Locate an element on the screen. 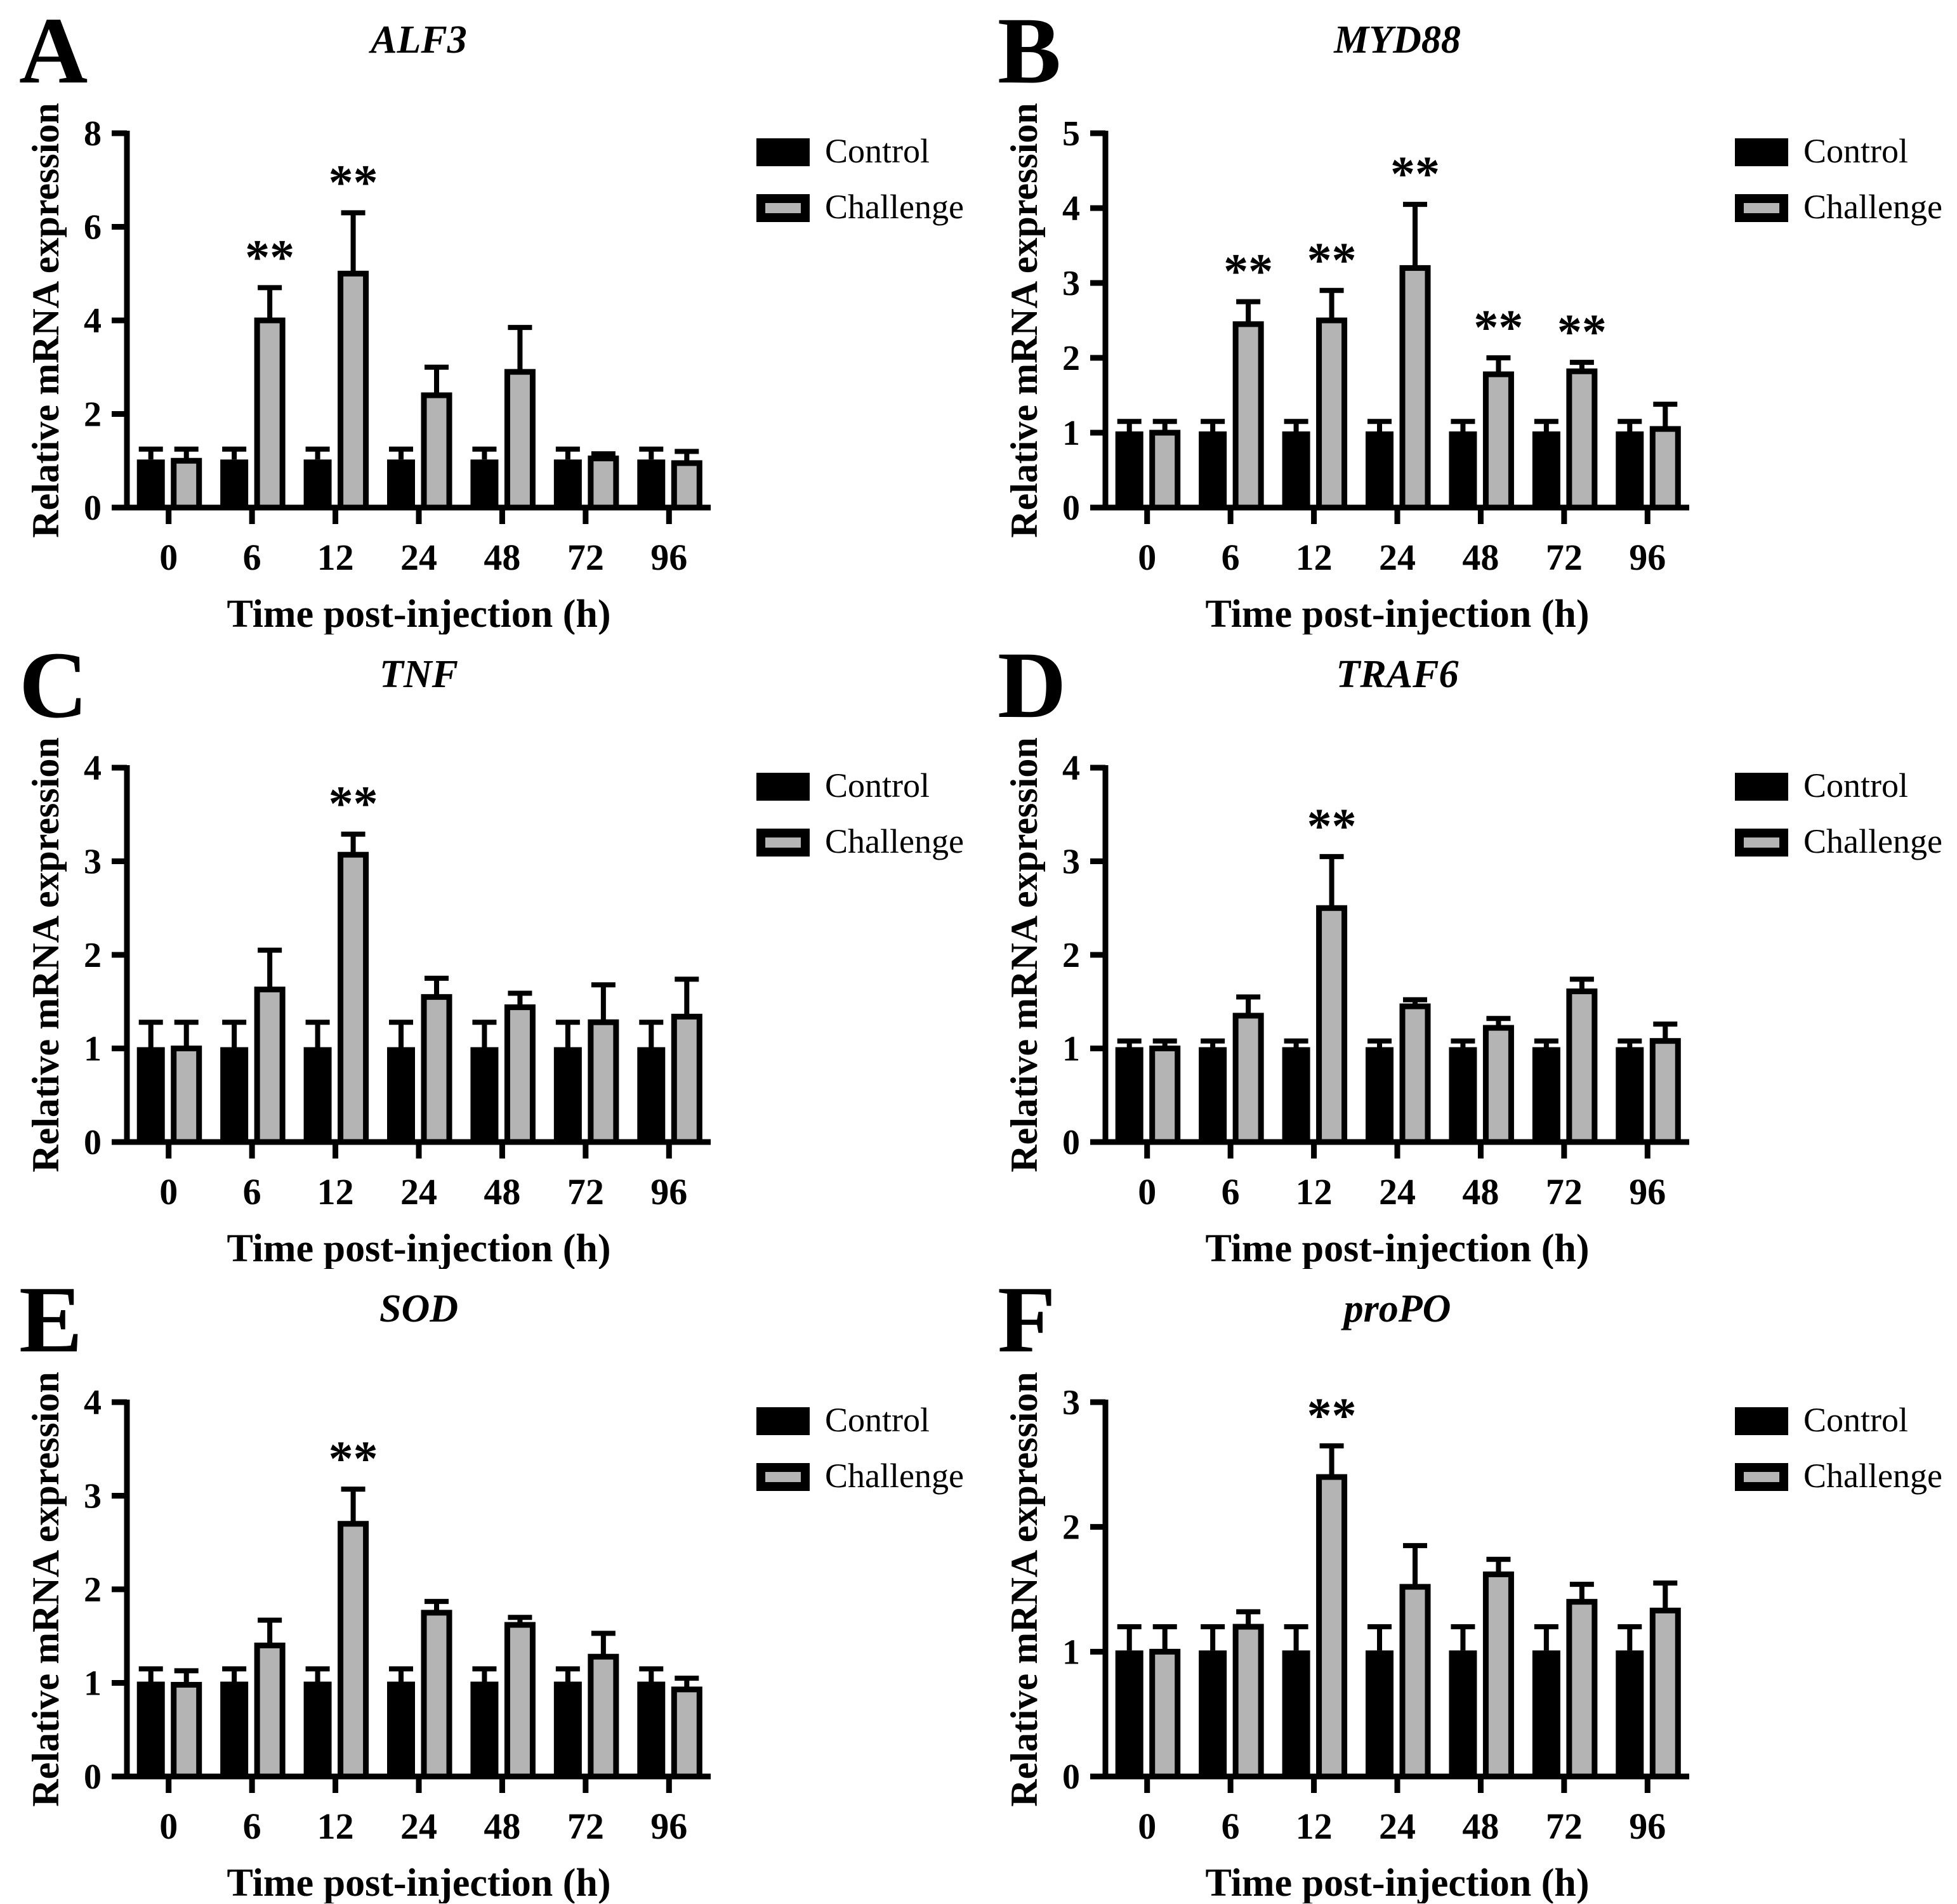 The height and width of the screenshot is (1904, 1957). y-tick-label: 1 is located at coordinates (1071, 1652).